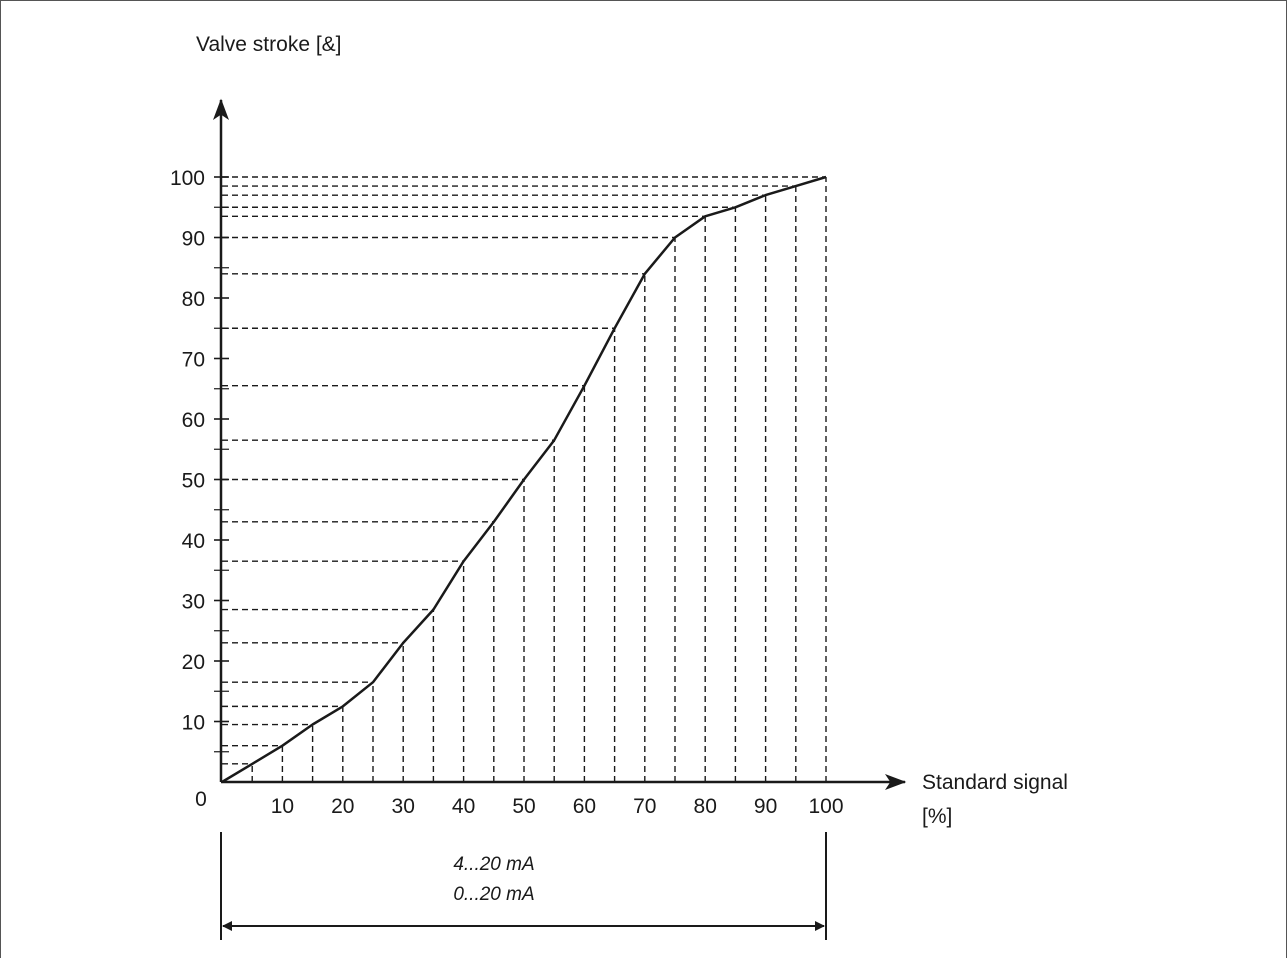  I want to click on x-axis-title-line2: [%], so click(937, 816).